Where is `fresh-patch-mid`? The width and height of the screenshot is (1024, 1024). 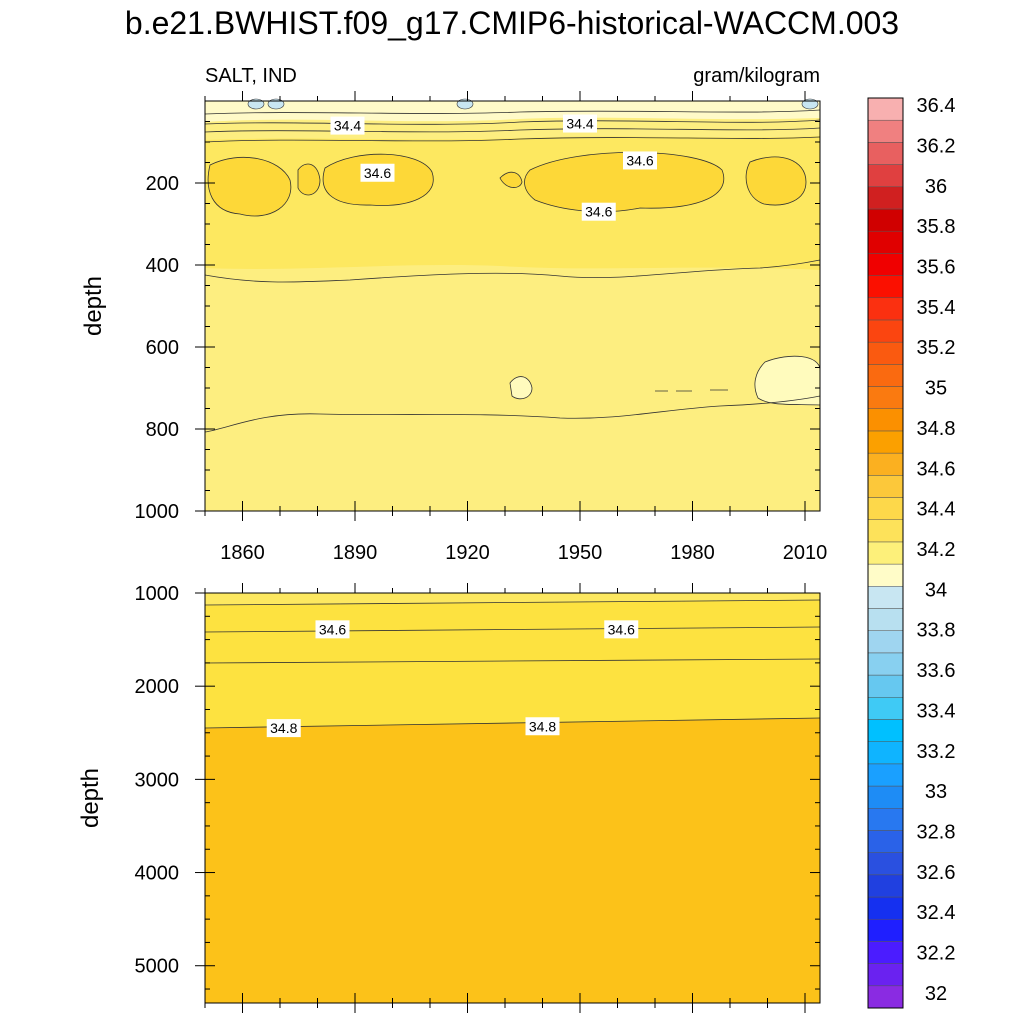
fresh-patch-mid is located at coordinates (521, 388).